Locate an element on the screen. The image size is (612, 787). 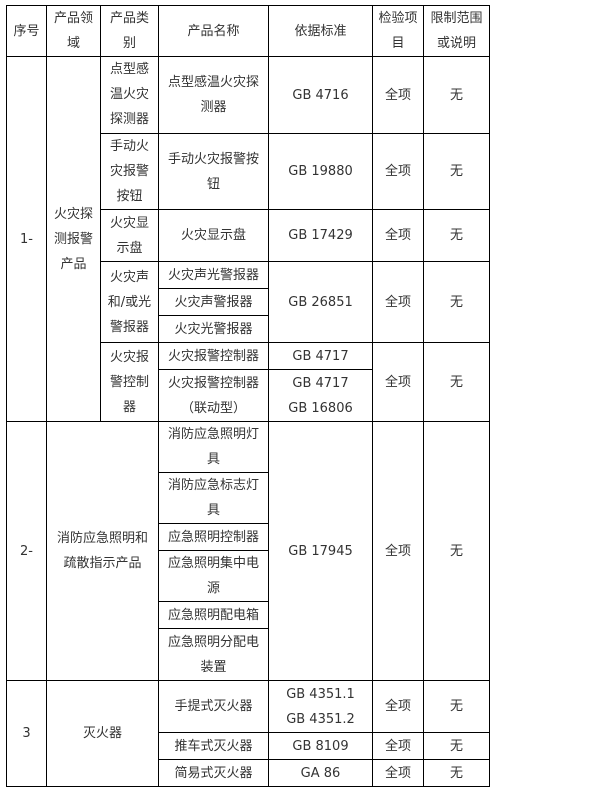
standard-line: GB 4717 is located at coordinates (320, 383).